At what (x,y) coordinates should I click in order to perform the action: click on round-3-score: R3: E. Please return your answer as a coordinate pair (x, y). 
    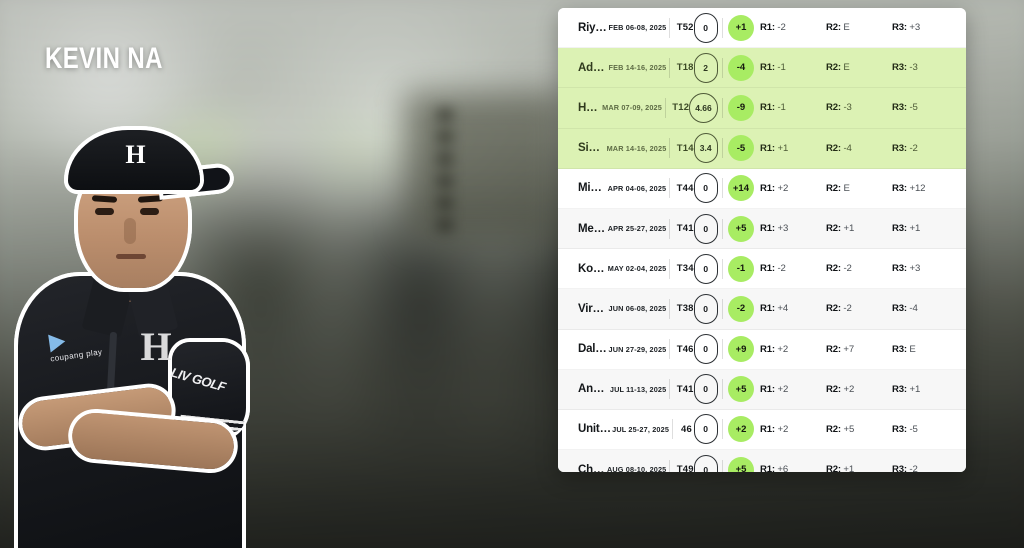
    Looking at the image, I should click on (923, 349).